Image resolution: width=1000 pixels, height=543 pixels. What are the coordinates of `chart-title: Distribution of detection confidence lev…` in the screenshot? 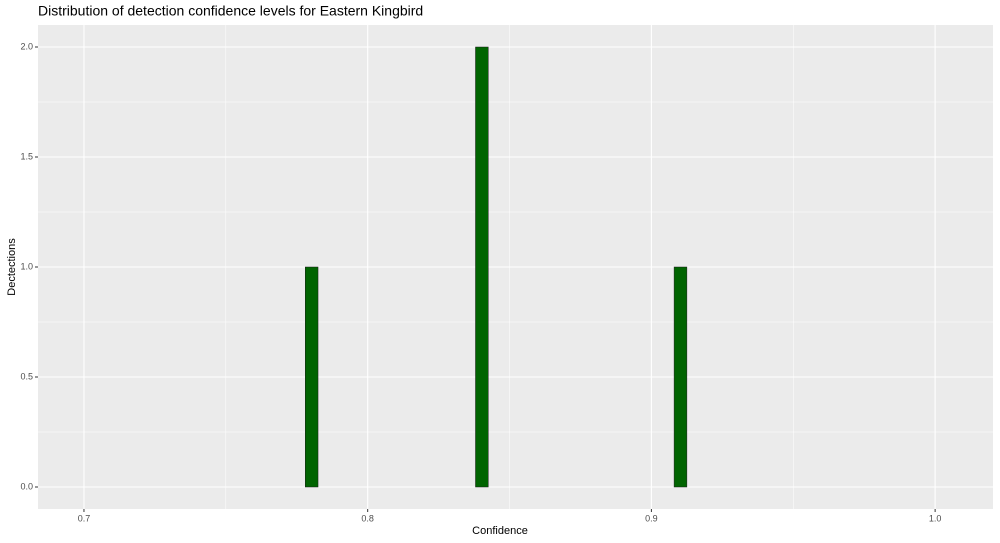 It's located at (230, 11).